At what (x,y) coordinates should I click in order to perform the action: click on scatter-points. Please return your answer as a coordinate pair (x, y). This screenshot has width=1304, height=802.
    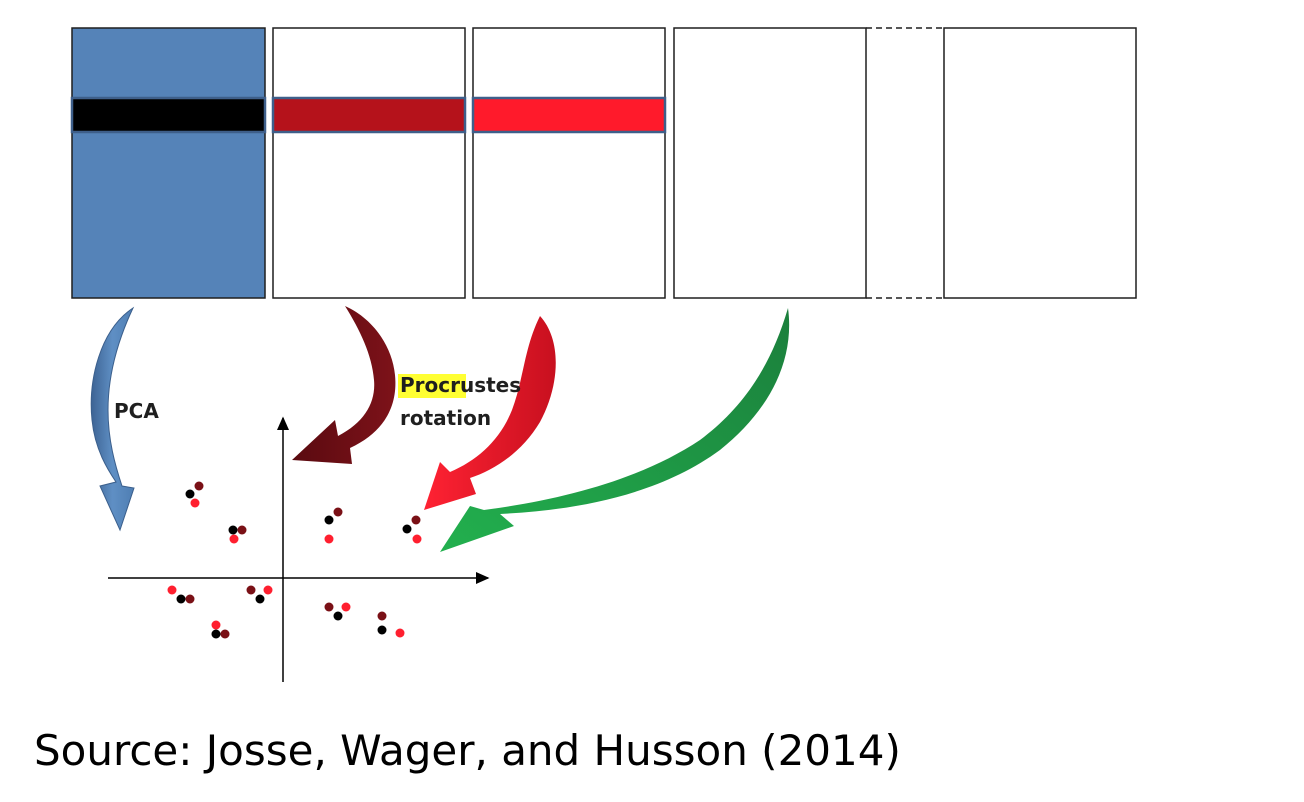
    Looking at the image, I should click on (294, 560).